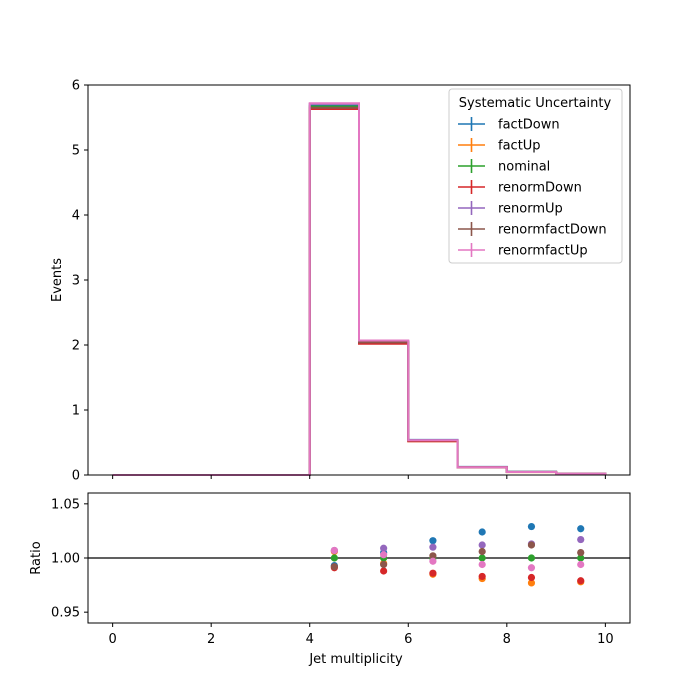  What do you see at coordinates (36, 557) in the screenshot?
I see `ratio-y-axis-label: Ratio` at bounding box center [36, 557].